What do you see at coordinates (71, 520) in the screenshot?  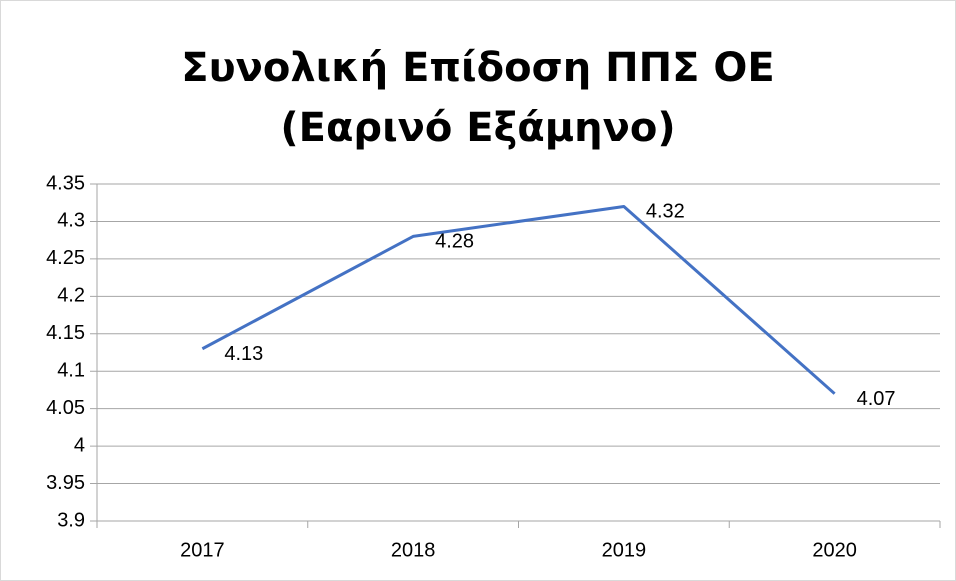 I see `y-tick-label: 3.9` at bounding box center [71, 520].